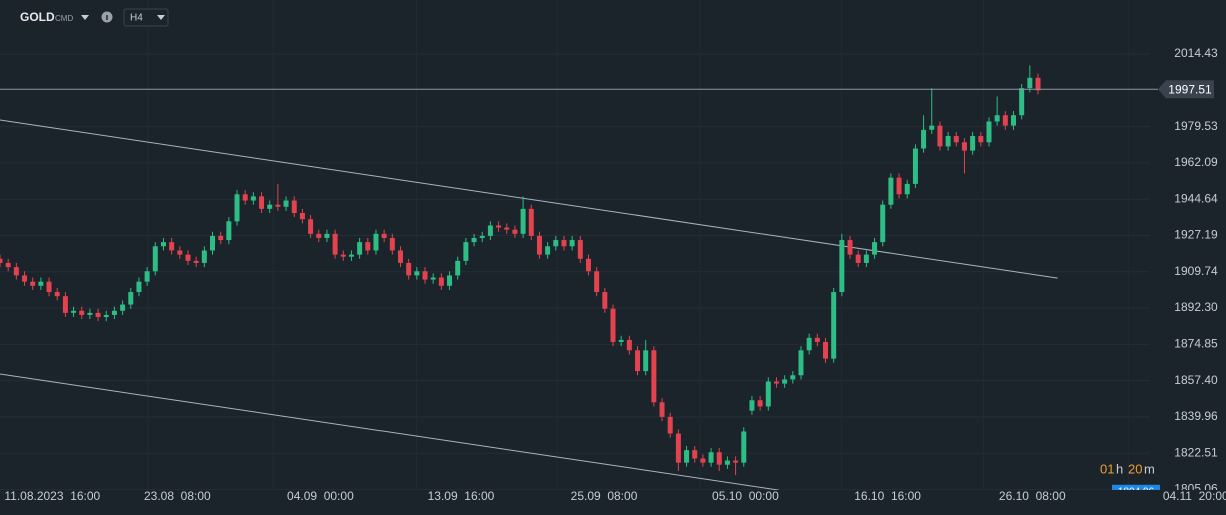  I want to click on y-tick-label: 1979.53, so click(1196, 126).